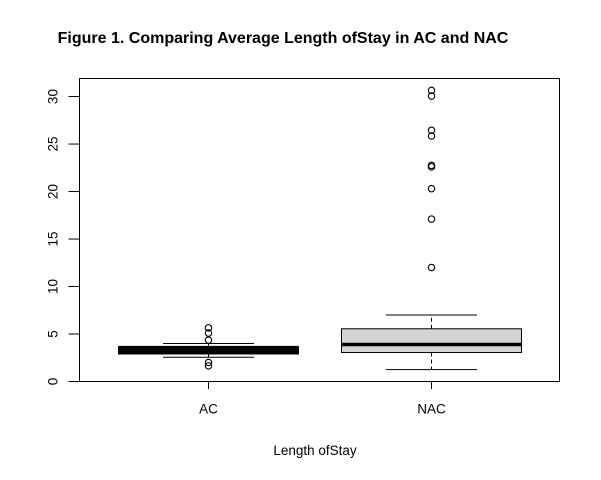  I want to click on y-axis-tick-label: 20, so click(53, 191).